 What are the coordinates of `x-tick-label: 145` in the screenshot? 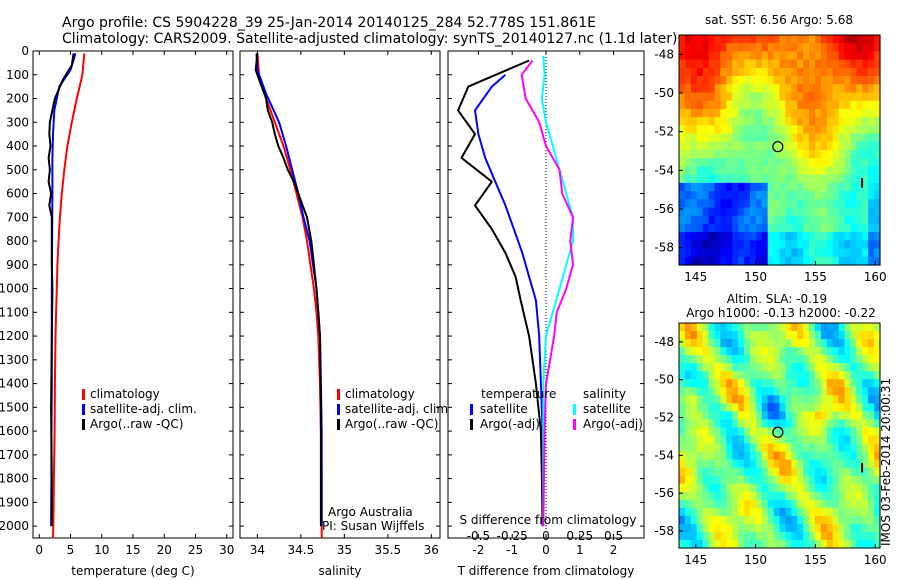 It's located at (695, 560).